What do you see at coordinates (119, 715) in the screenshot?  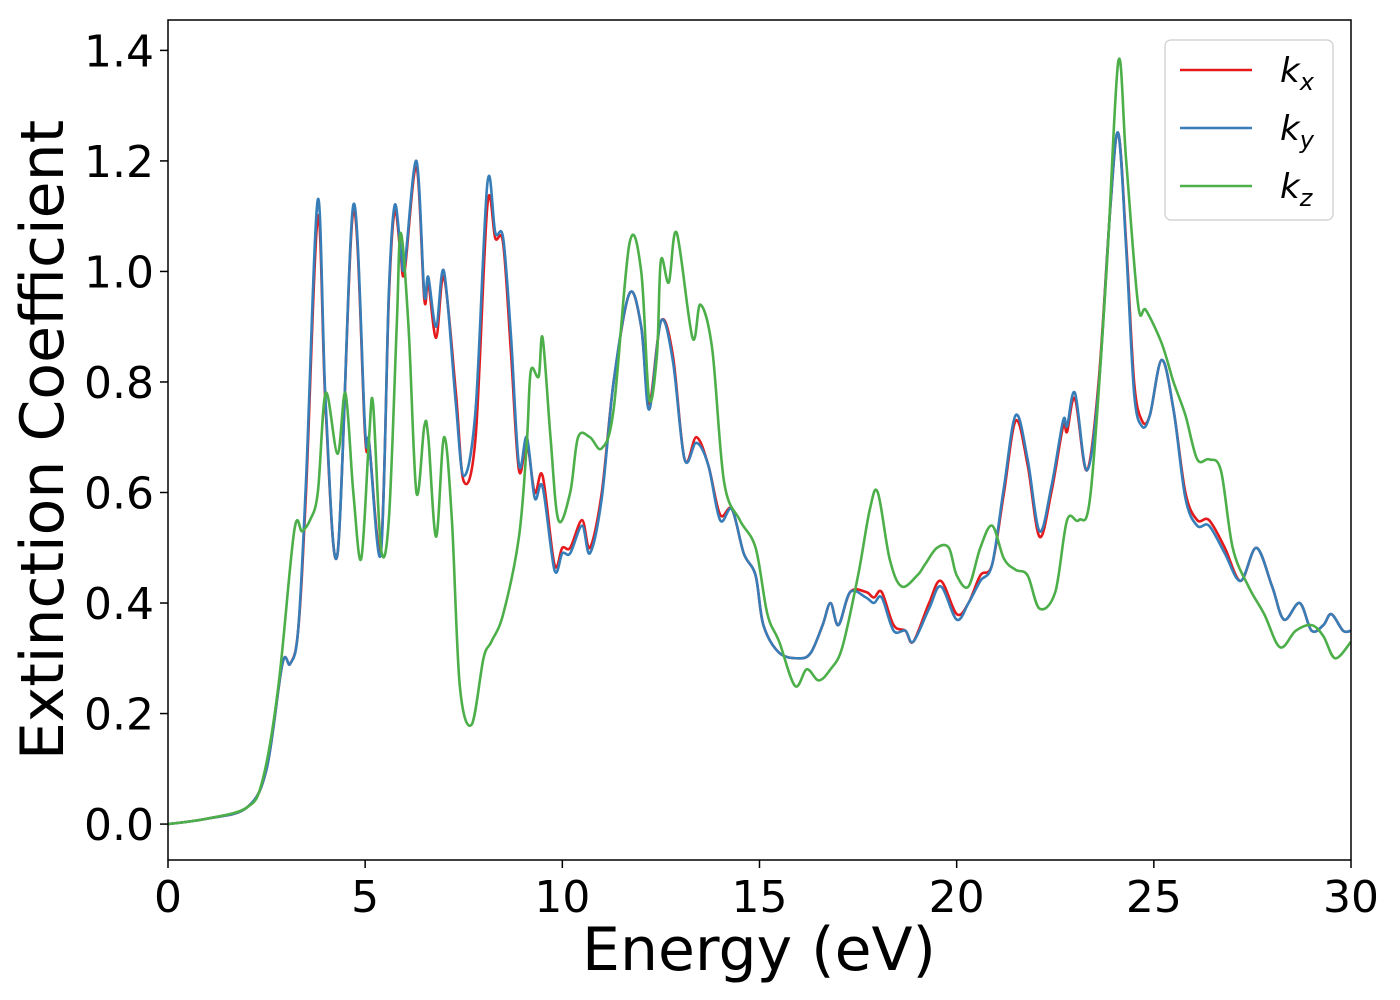 I see `y-tick-label: 0.2` at bounding box center [119, 715].